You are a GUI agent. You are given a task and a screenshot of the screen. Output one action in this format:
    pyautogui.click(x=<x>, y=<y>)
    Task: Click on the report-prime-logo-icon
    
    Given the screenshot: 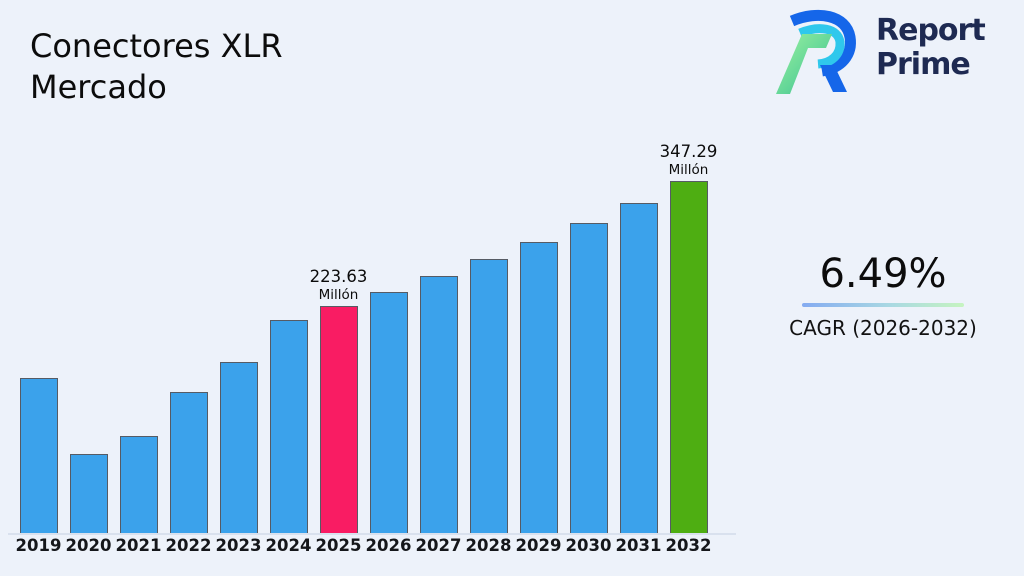 What is the action you would take?
    pyautogui.click(x=816, y=51)
    